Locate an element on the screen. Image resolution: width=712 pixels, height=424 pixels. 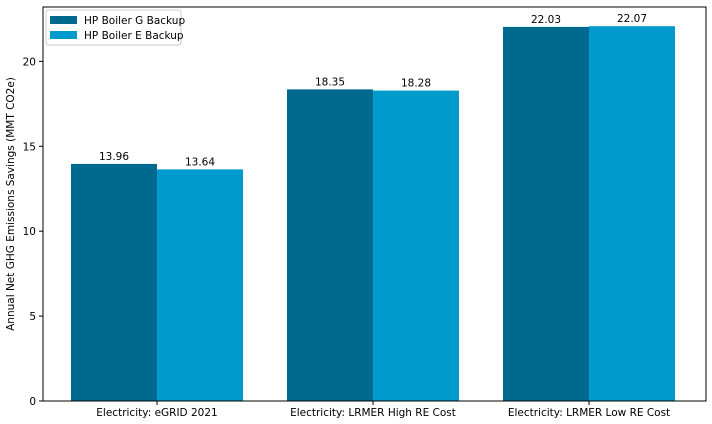
bar-value-label: 18.28 is located at coordinates (416, 84).